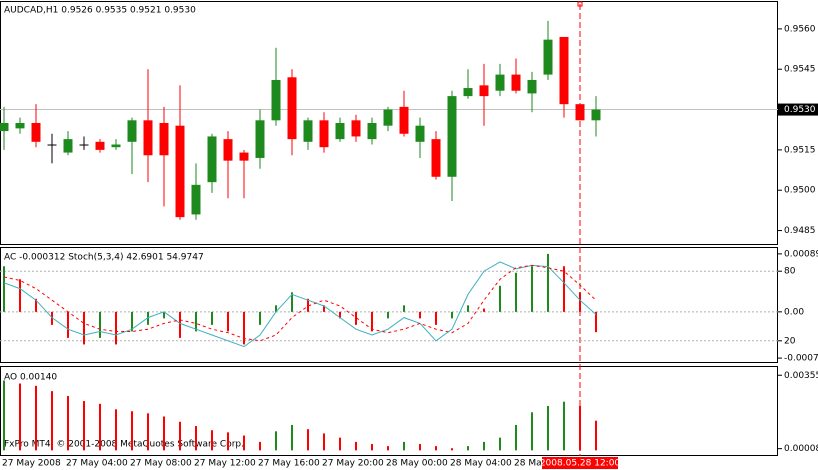  What do you see at coordinates (801, 376) in the screenshot?
I see `y-tick-label: 0.00355` at bounding box center [801, 376].